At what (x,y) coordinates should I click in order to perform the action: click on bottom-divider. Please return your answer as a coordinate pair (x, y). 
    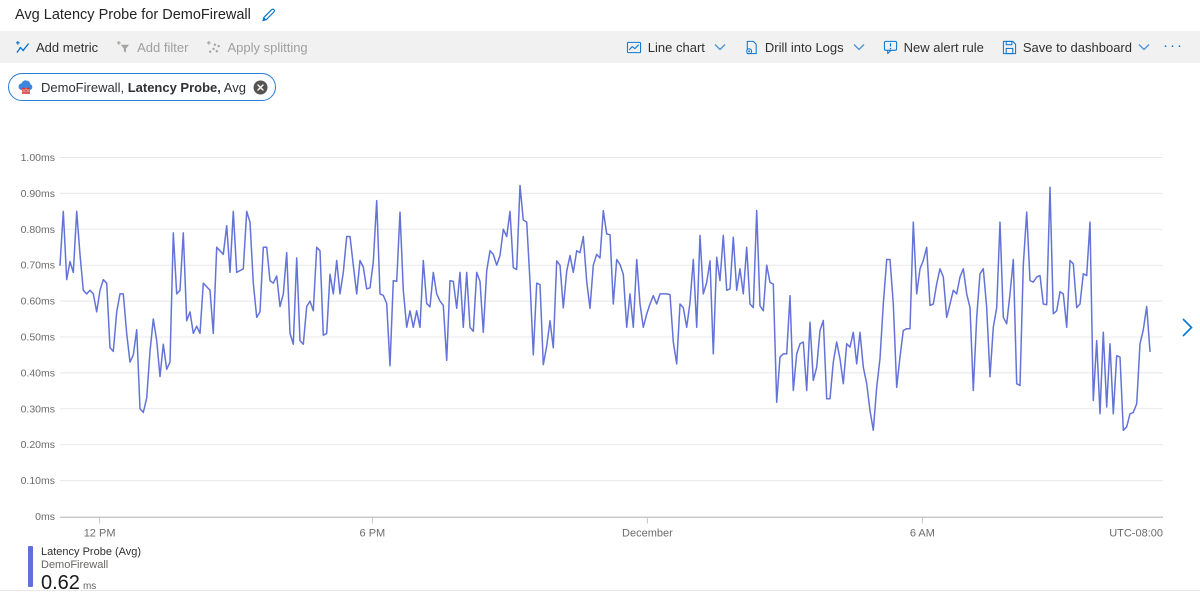
    Looking at the image, I should click on (600, 590).